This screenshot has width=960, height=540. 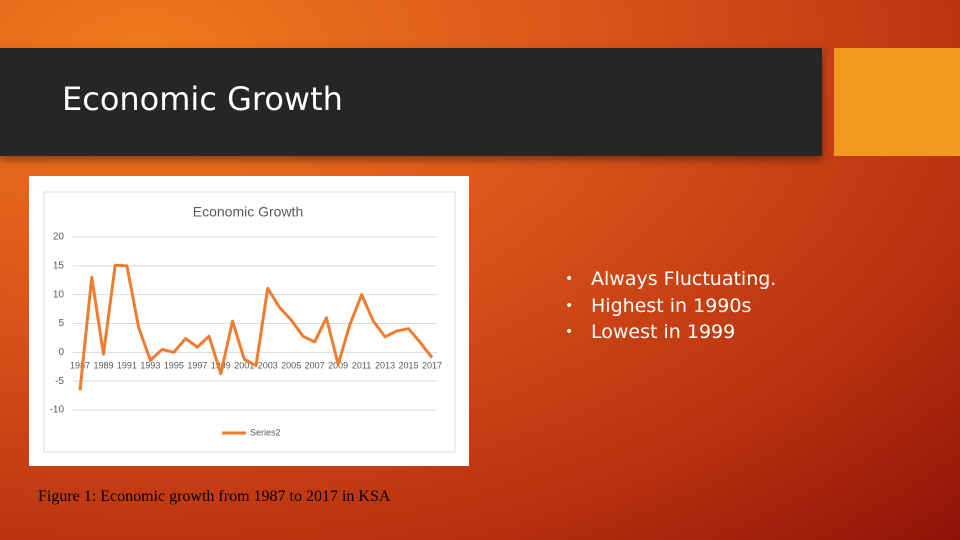 What do you see at coordinates (221, 366) in the screenshot?
I see `x-tick-label: 1999` at bounding box center [221, 366].